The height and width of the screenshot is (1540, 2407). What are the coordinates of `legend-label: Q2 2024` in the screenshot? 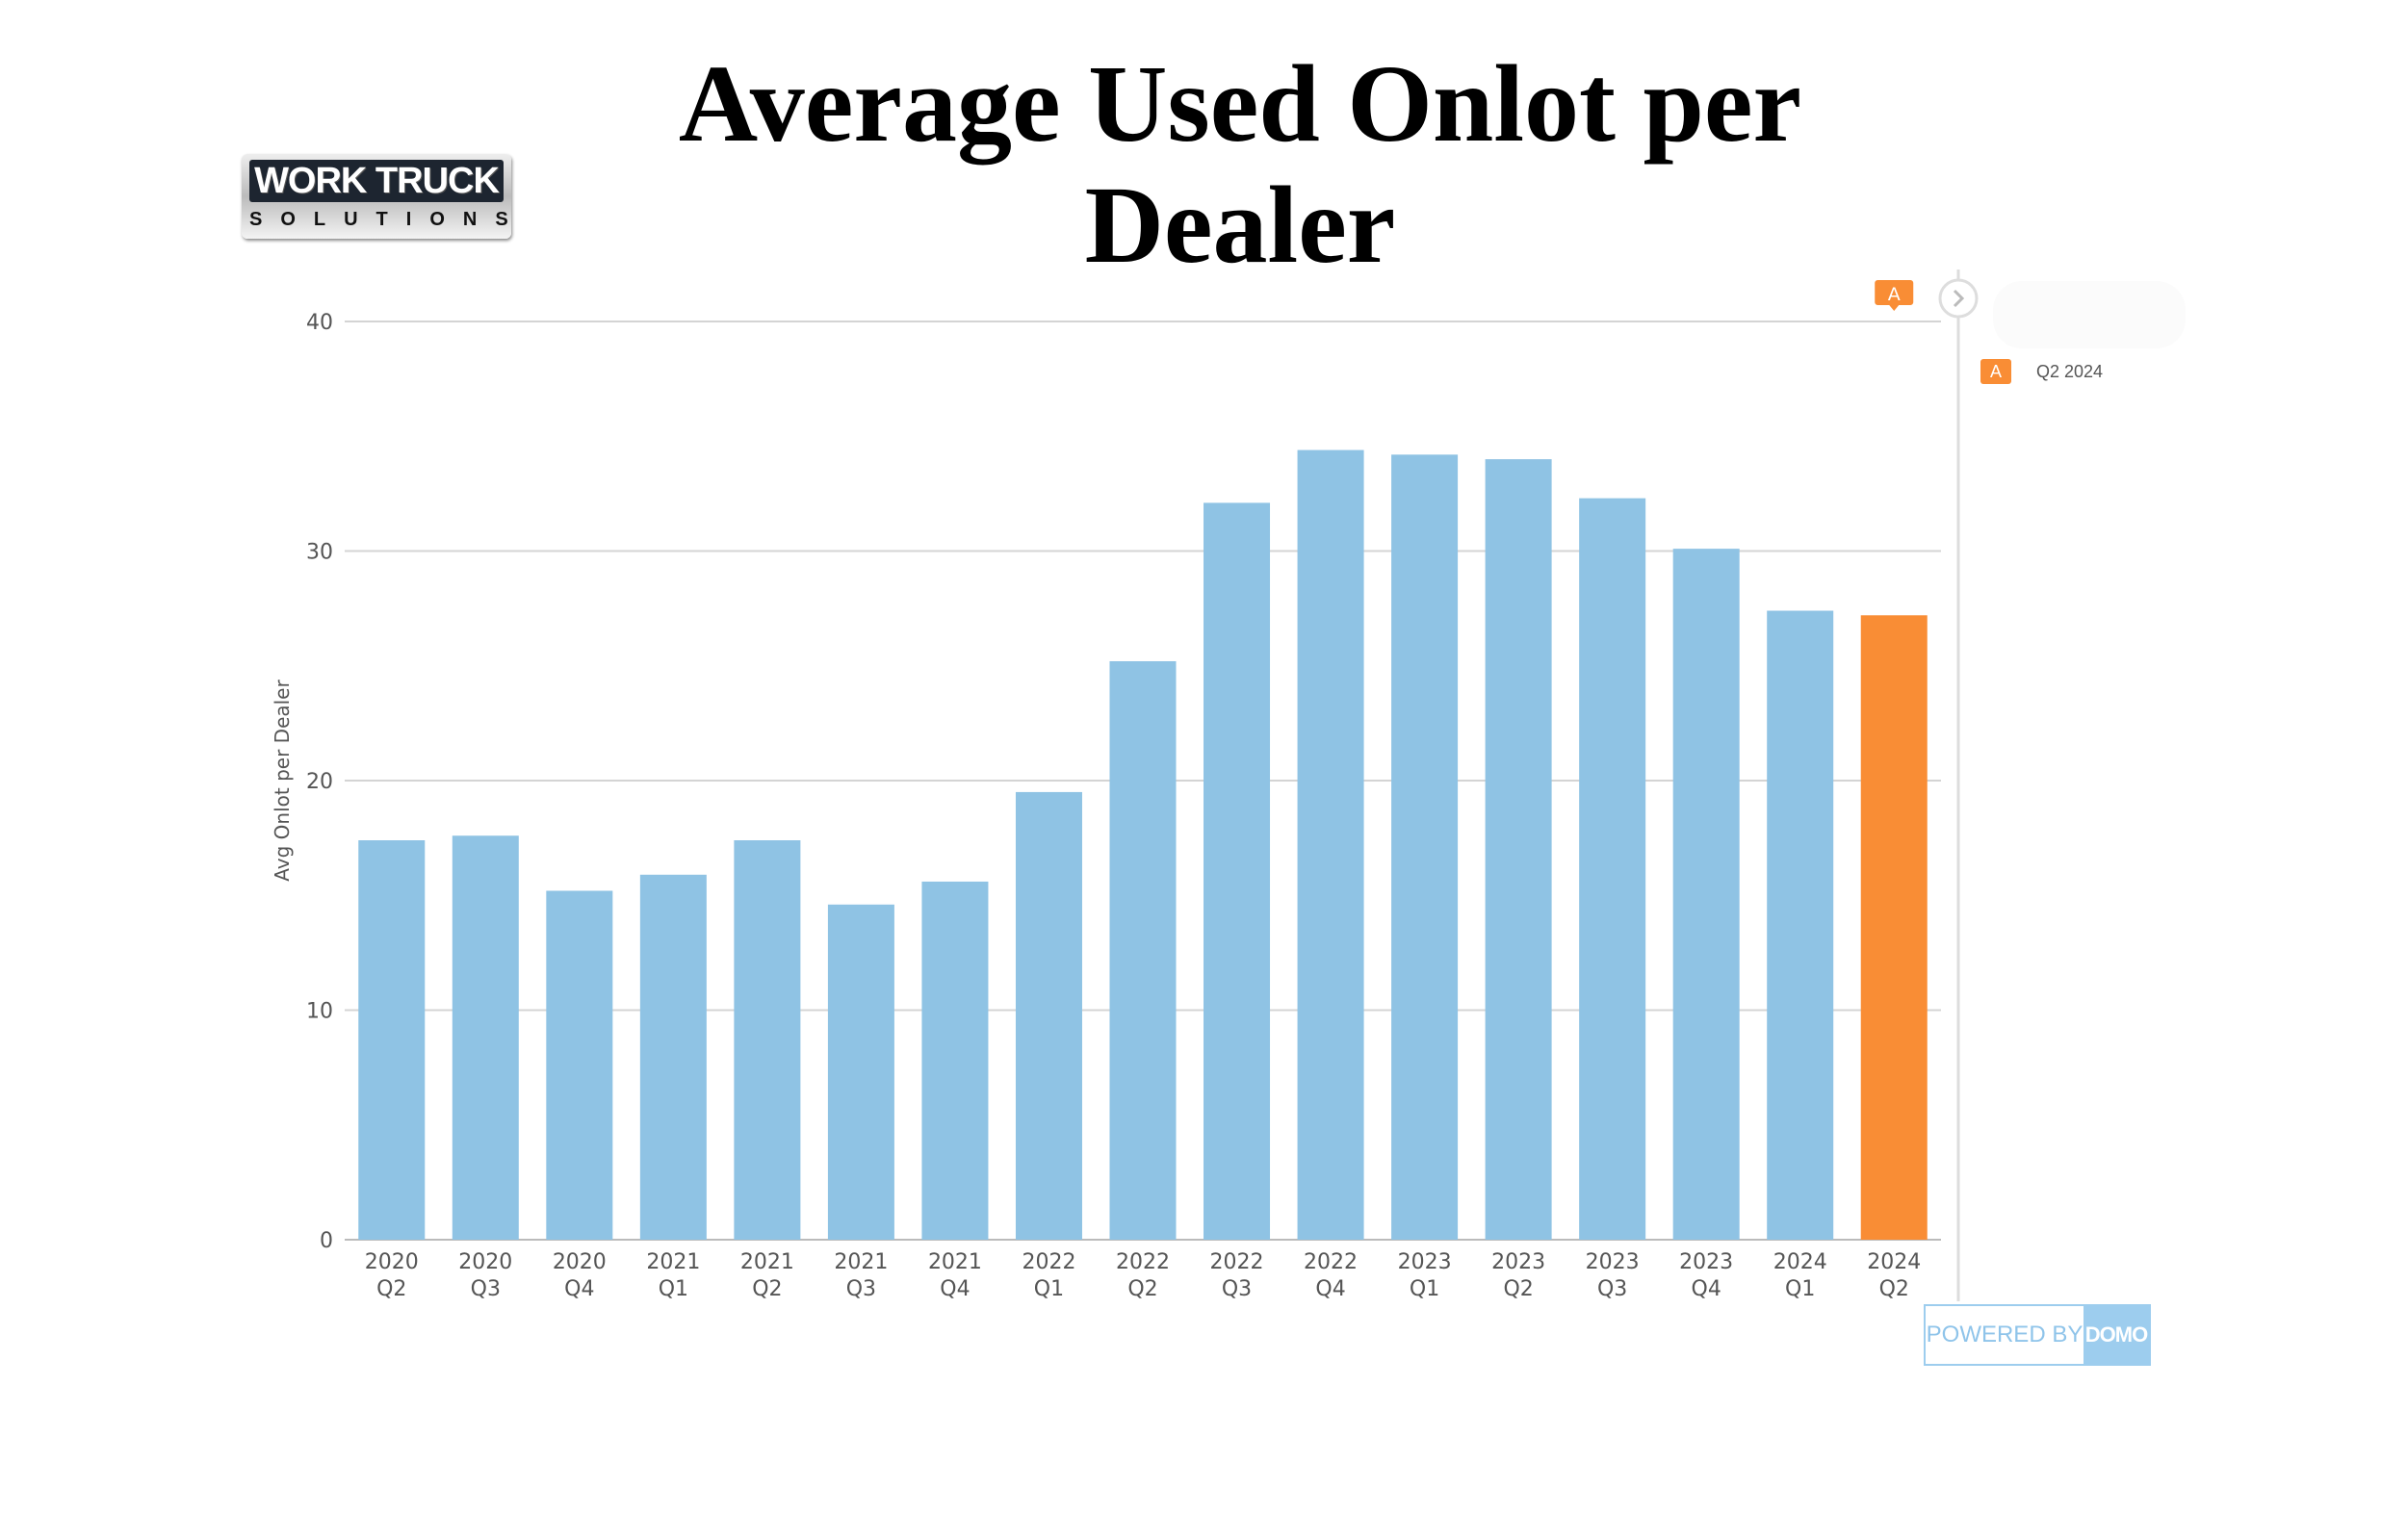 It's located at (2070, 371).